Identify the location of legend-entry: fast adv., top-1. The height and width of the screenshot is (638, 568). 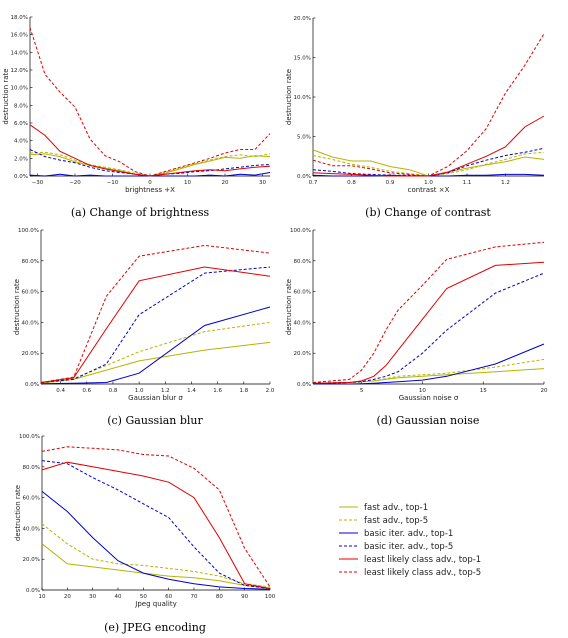
(396, 508).